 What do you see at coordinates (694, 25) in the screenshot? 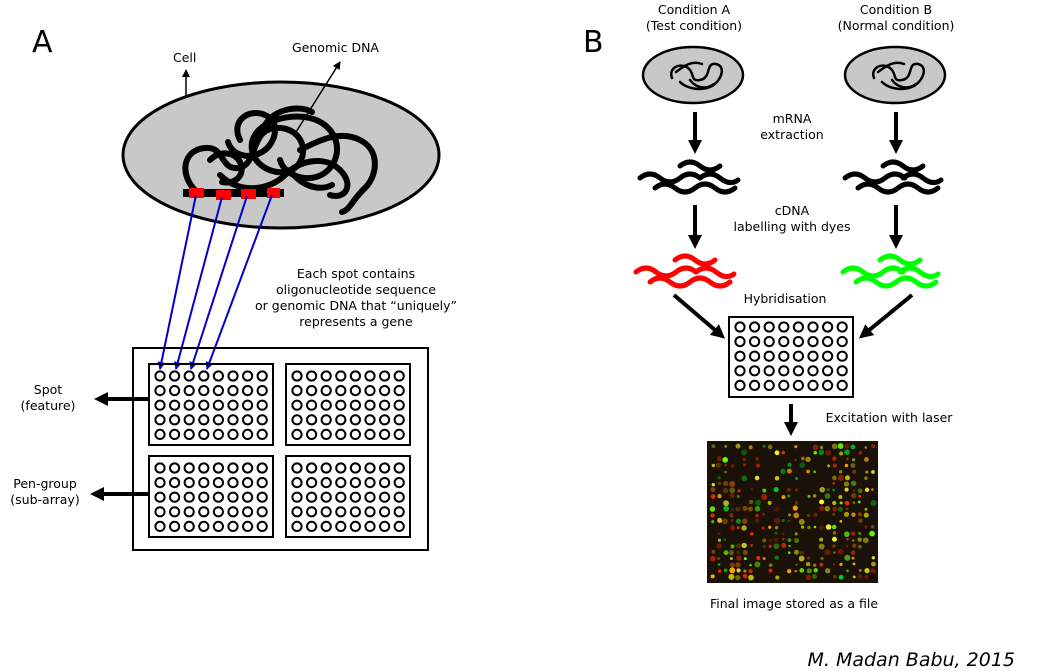
I see `svg-text: (Test condition)` at bounding box center [694, 25].